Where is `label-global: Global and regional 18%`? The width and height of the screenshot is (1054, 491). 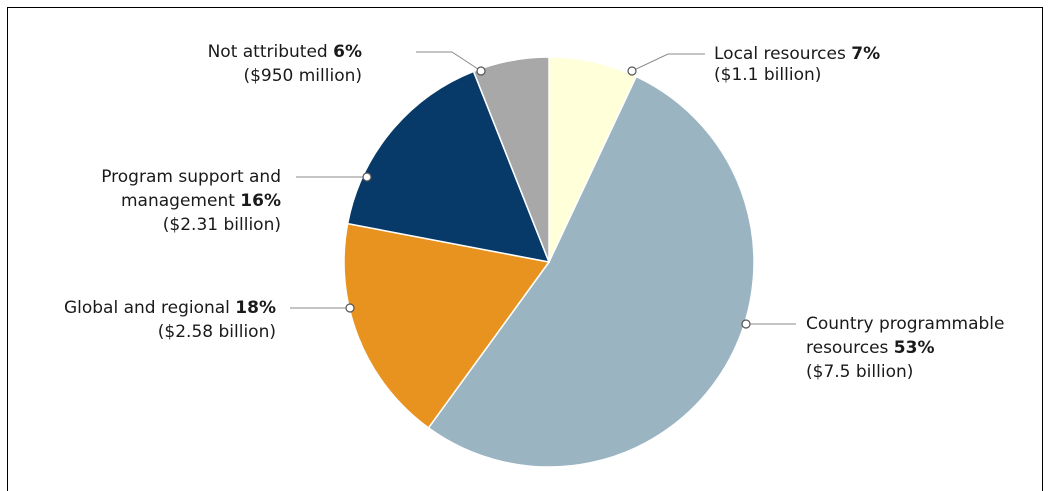
label-global: Global and regional 18% is located at coordinates (170, 308).